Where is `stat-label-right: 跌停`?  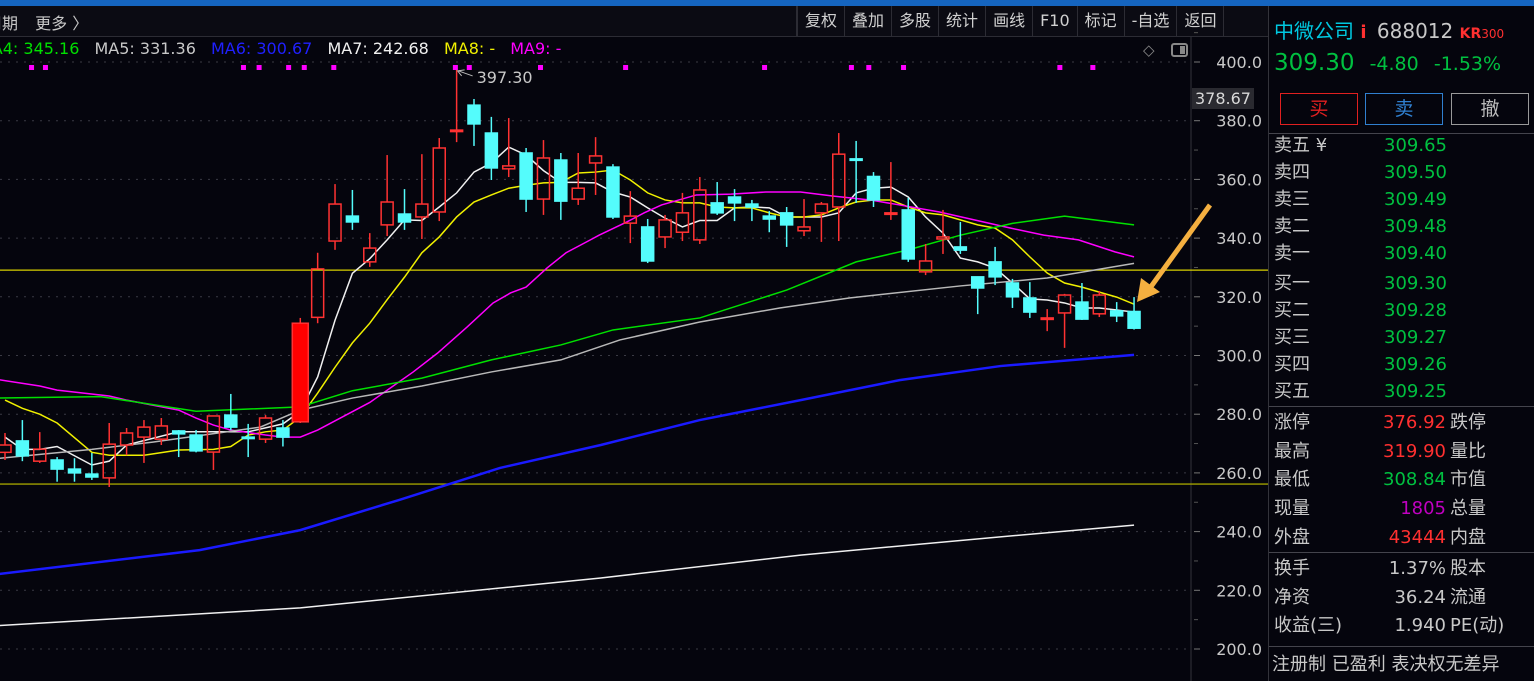
stat-label-right: 跌停 is located at coordinates (1468, 422).